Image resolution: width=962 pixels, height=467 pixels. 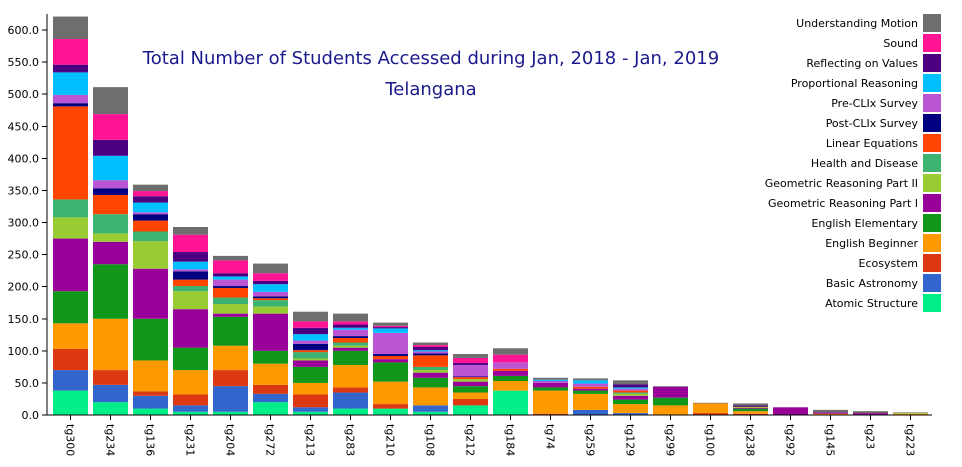 What do you see at coordinates (190, 265) in the screenshot?
I see `bar-segment-tg231` at bounding box center [190, 265].